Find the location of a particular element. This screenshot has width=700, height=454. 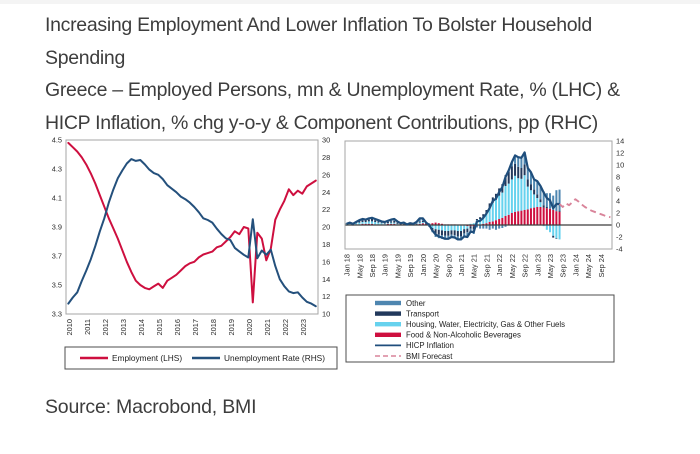

svg-text: 20 is located at coordinates (326, 227).